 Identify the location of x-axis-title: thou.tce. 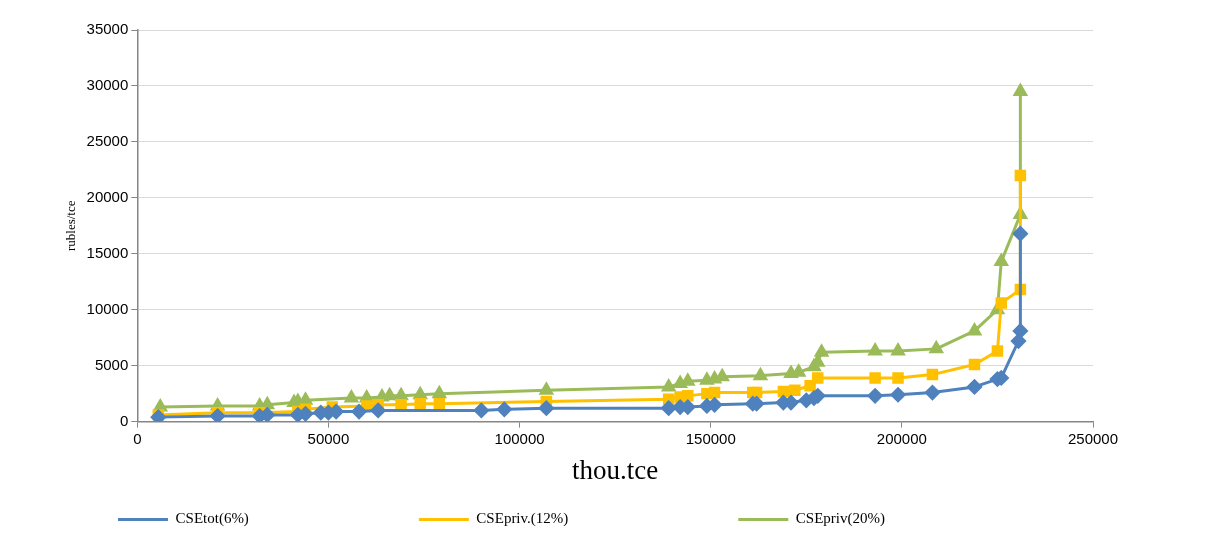
(615, 469).